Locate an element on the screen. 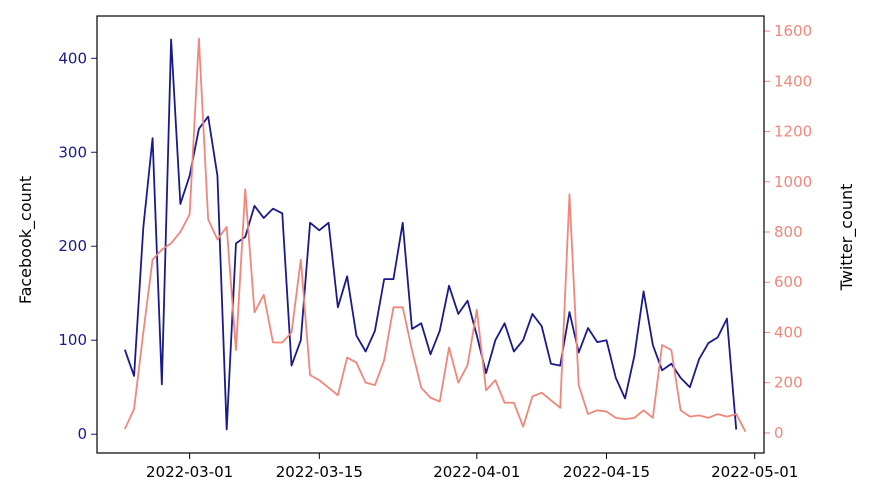  y-right-tick-label: 0 is located at coordinates (779, 433).